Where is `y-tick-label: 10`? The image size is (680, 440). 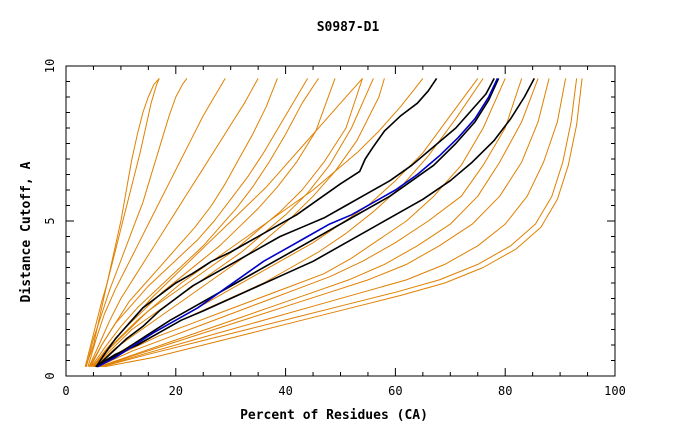 y-tick-label: 10 is located at coordinates (50, 66).